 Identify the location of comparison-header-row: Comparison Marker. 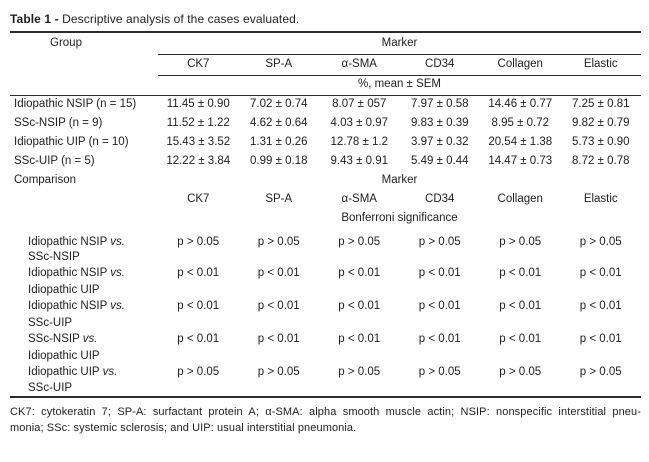
(325, 180).